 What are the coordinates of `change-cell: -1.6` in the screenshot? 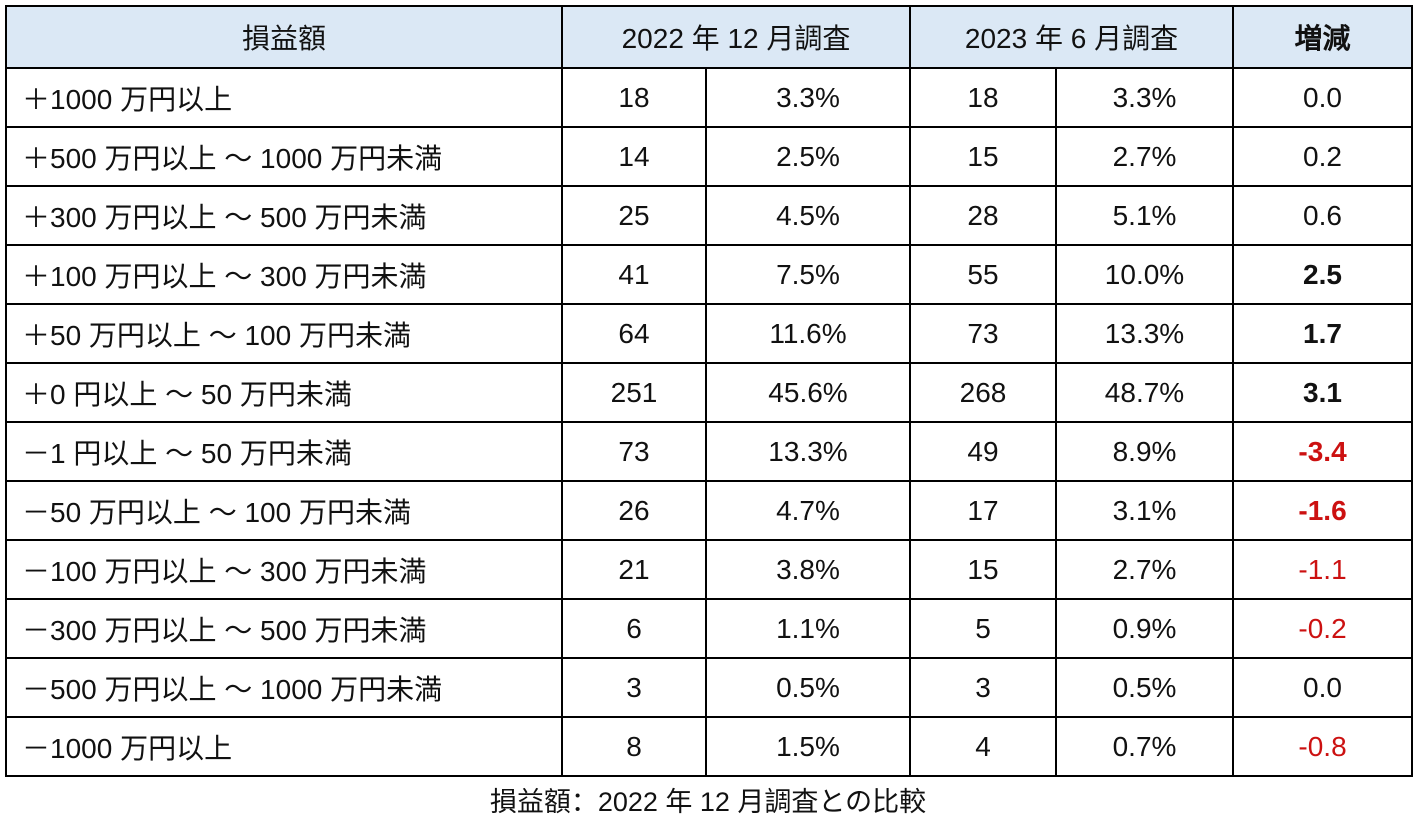 It's located at (1323, 510).